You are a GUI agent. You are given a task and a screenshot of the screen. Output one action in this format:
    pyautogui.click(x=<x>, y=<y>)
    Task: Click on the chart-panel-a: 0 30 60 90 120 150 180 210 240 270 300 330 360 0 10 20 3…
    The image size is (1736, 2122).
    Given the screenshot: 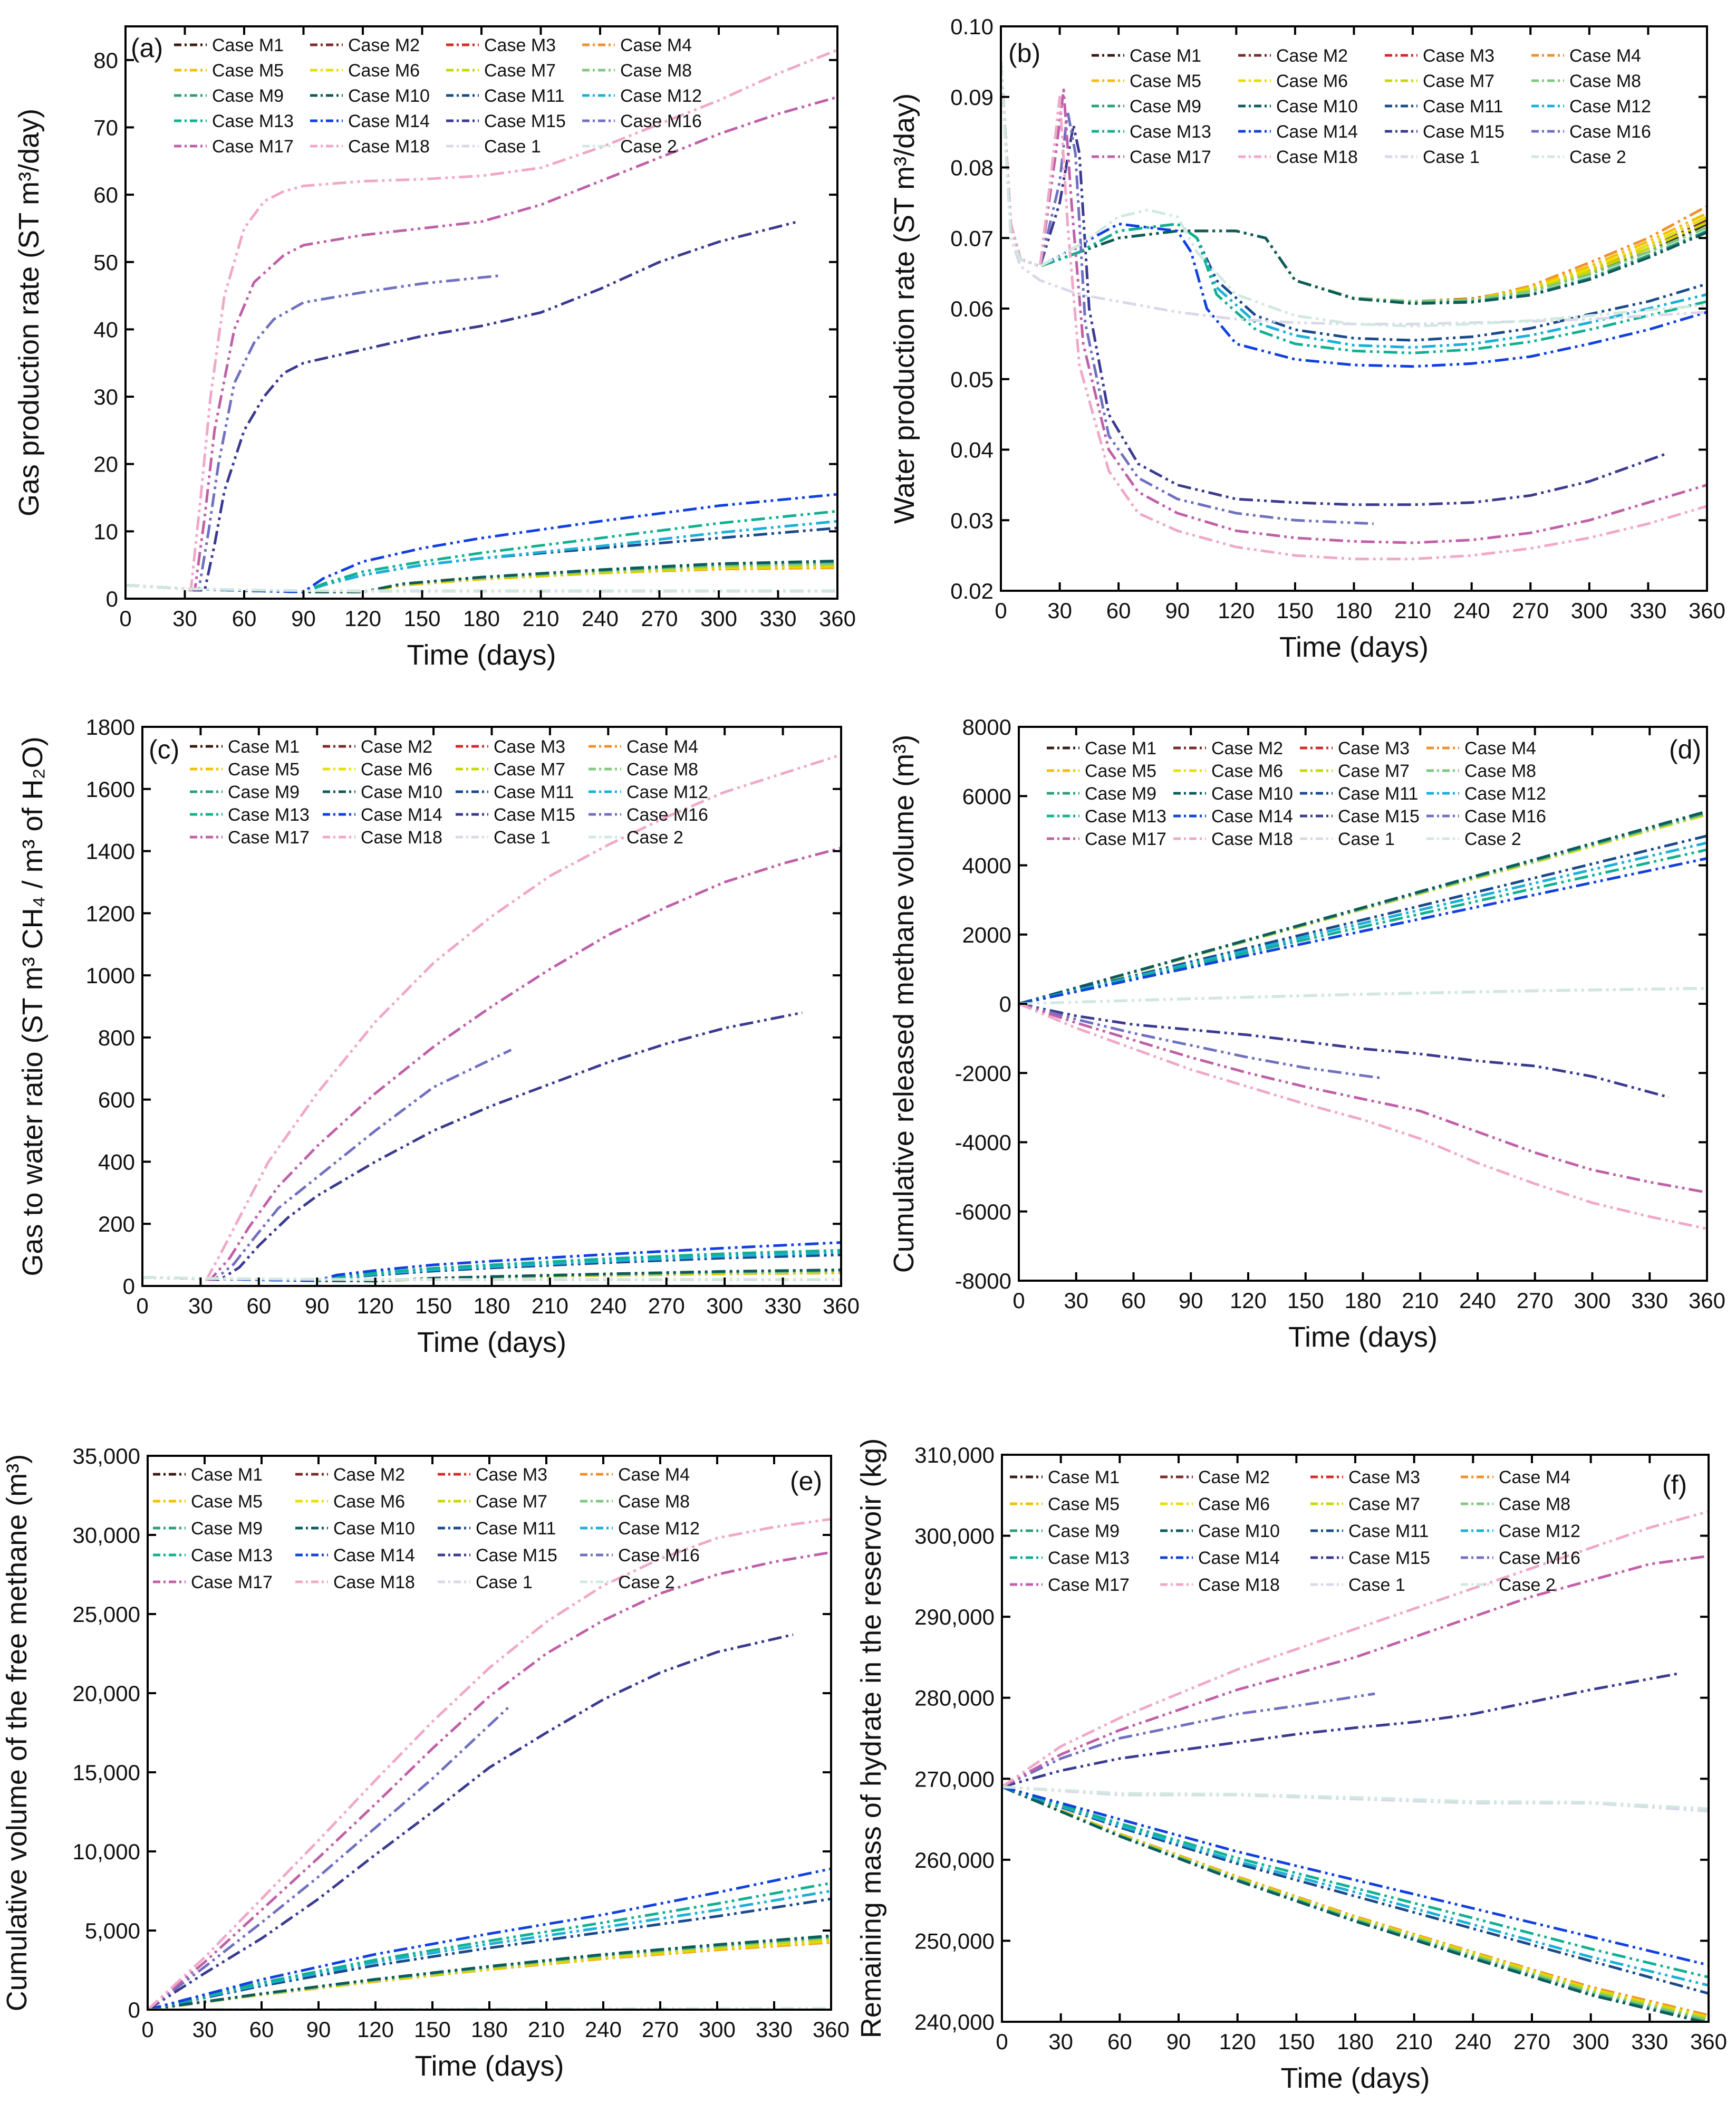 What is the action you would take?
    pyautogui.click(x=435, y=348)
    